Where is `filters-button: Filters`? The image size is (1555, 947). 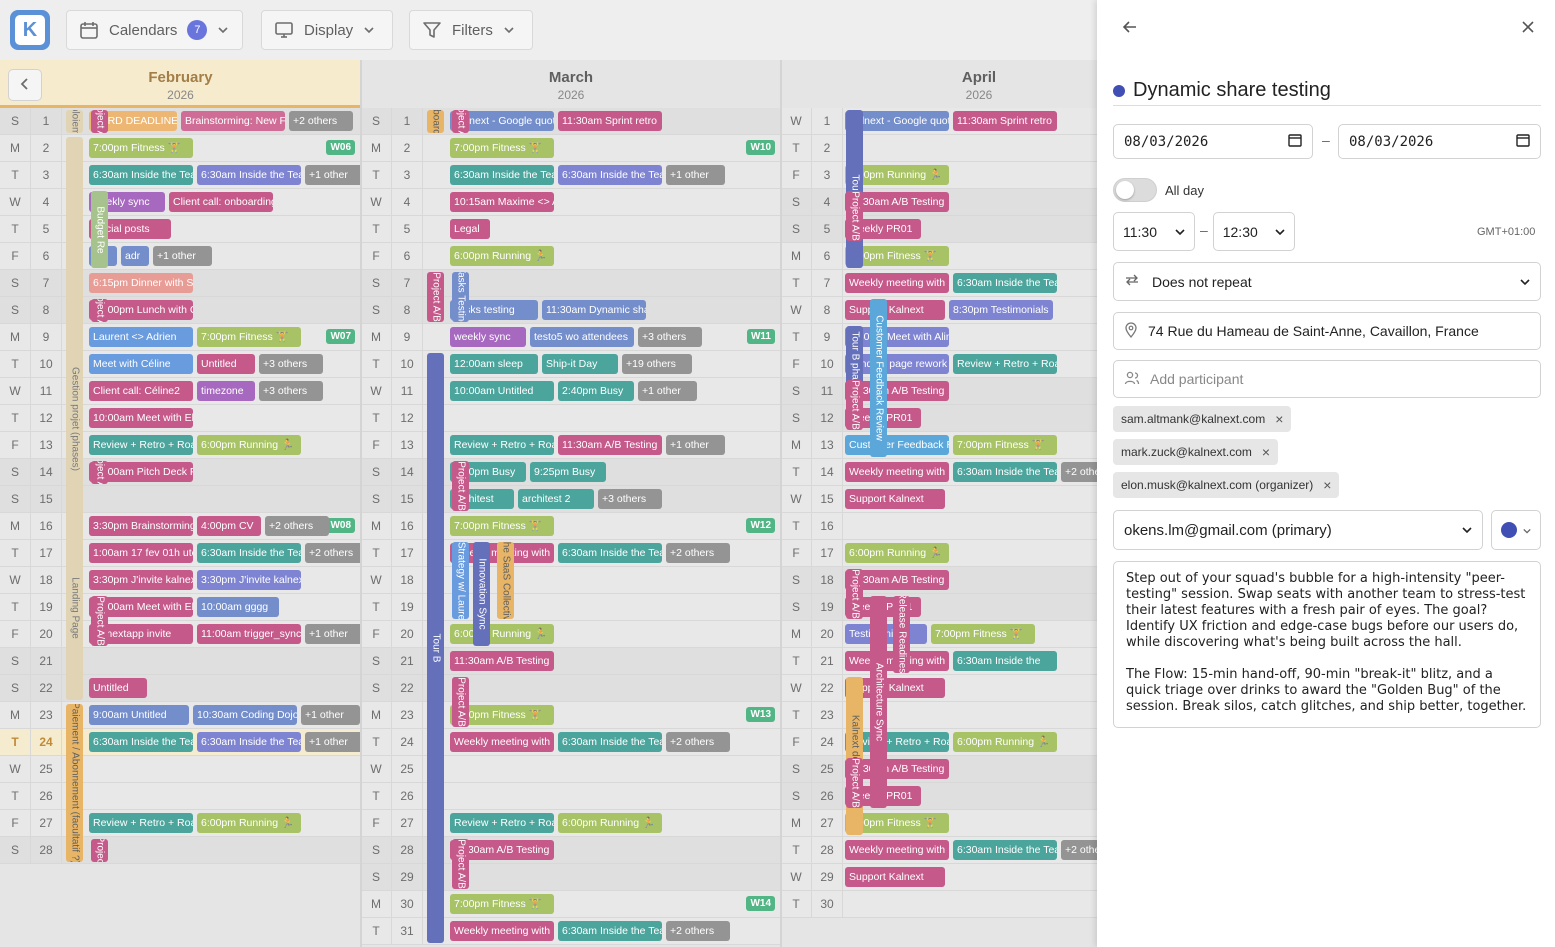
filters-button: Filters is located at coordinates (471, 30).